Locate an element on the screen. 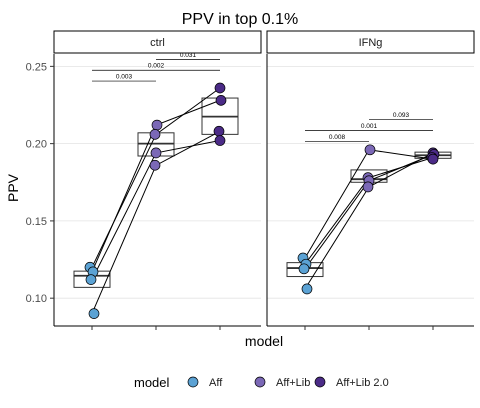 Image resolution: width=480 pixels, height=408 pixels. legend: model Aff Aff+Lib Aff+Lib 2.0 is located at coordinates (261, 382).